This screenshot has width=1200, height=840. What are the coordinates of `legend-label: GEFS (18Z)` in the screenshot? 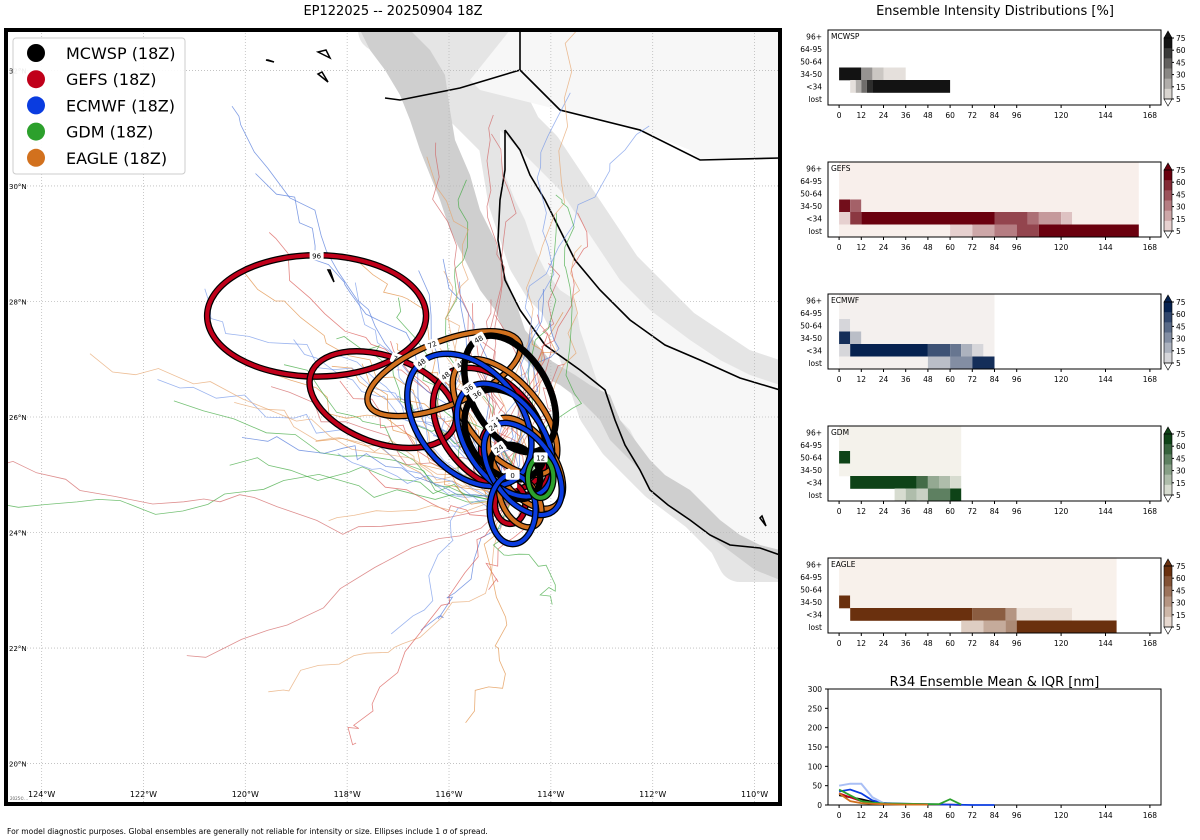 It's located at (111, 79).